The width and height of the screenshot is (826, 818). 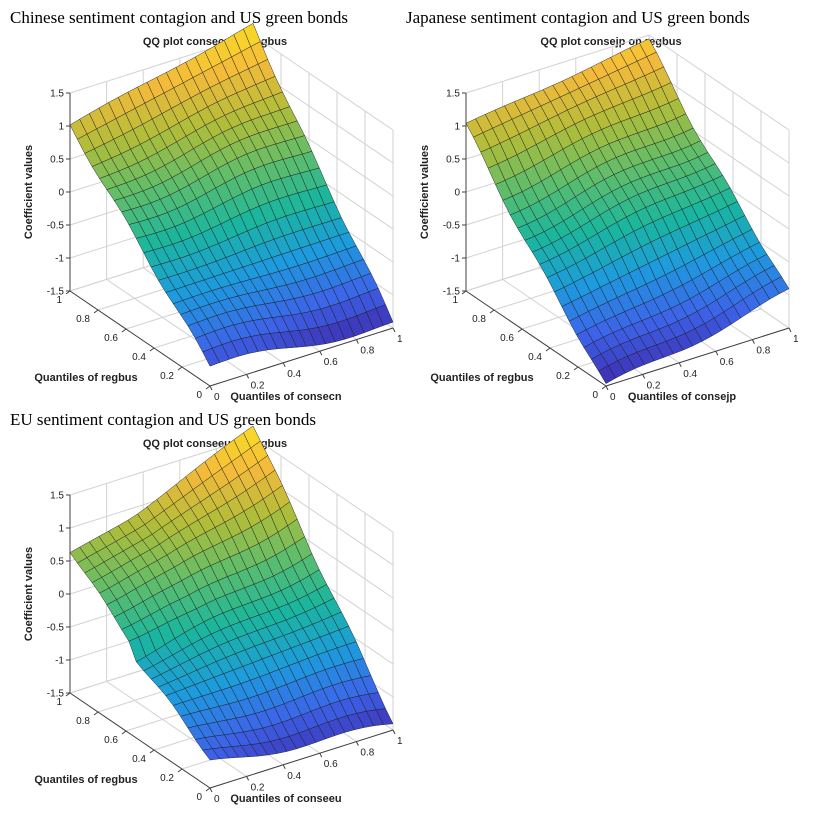 What do you see at coordinates (682, 397) in the screenshot?
I see `x-axis-title: Quantiles of consejp` at bounding box center [682, 397].